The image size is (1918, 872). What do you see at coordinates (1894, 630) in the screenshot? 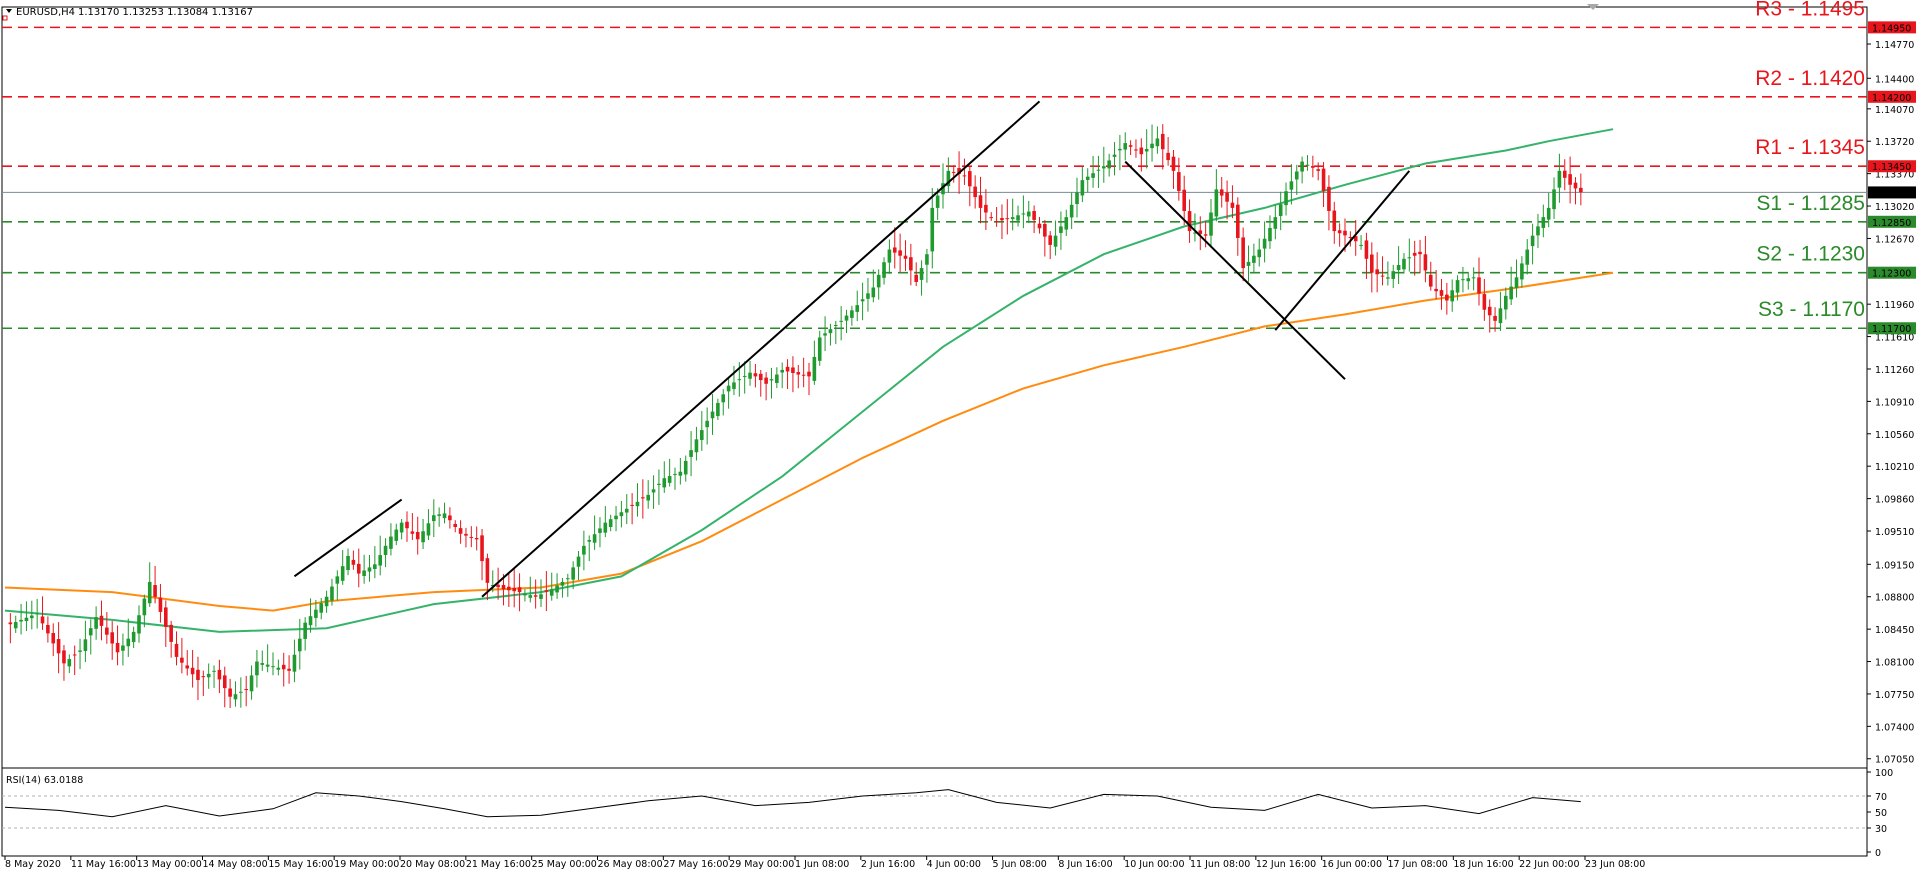
I see `price-tick-label: 1.08450` at bounding box center [1894, 630].